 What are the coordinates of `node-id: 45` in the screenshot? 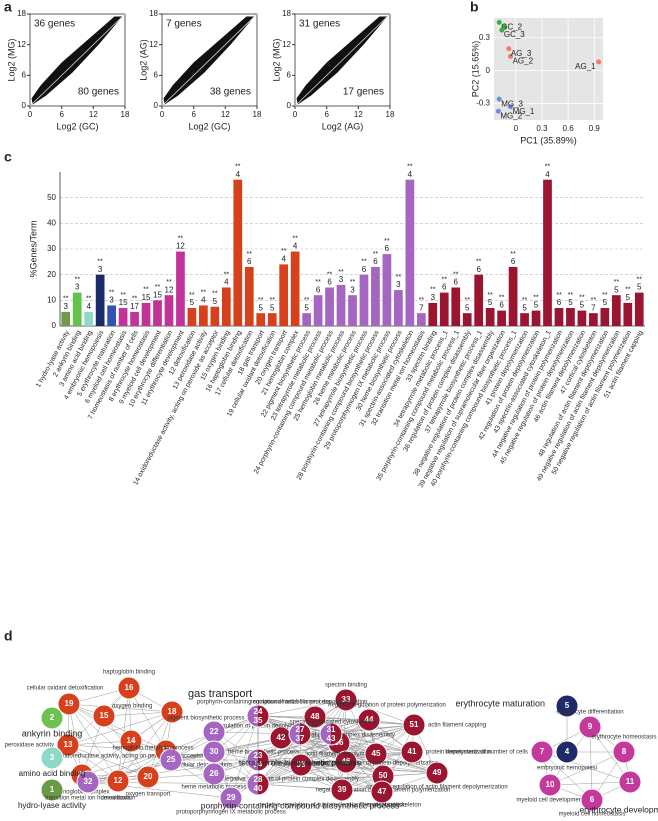 It's located at (376, 753).